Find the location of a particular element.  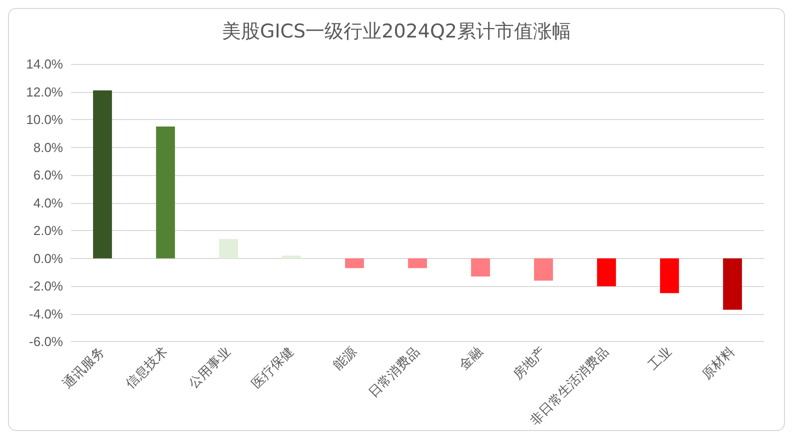

y-tick-label: 2.0% is located at coordinates (48, 230).